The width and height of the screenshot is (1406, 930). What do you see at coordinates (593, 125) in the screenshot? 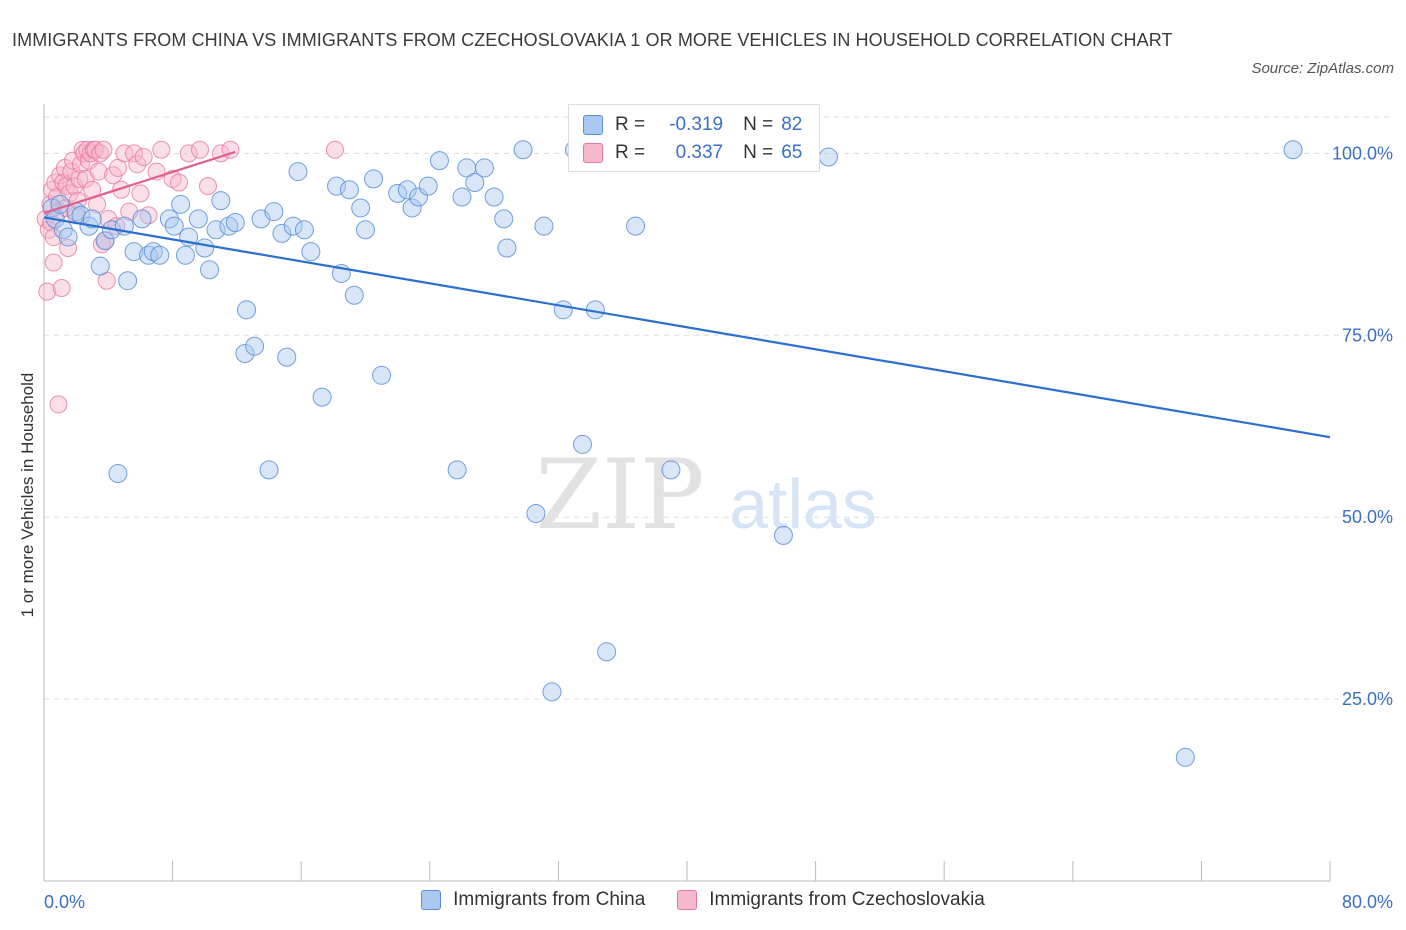
I see `china-swatch` at bounding box center [593, 125].